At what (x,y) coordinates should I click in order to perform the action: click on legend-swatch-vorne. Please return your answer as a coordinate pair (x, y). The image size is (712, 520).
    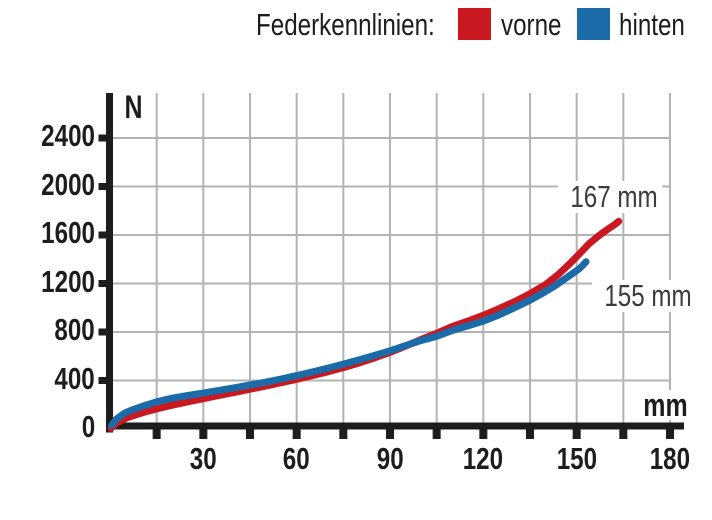
    Looking at the image, I should click on (474, 24).